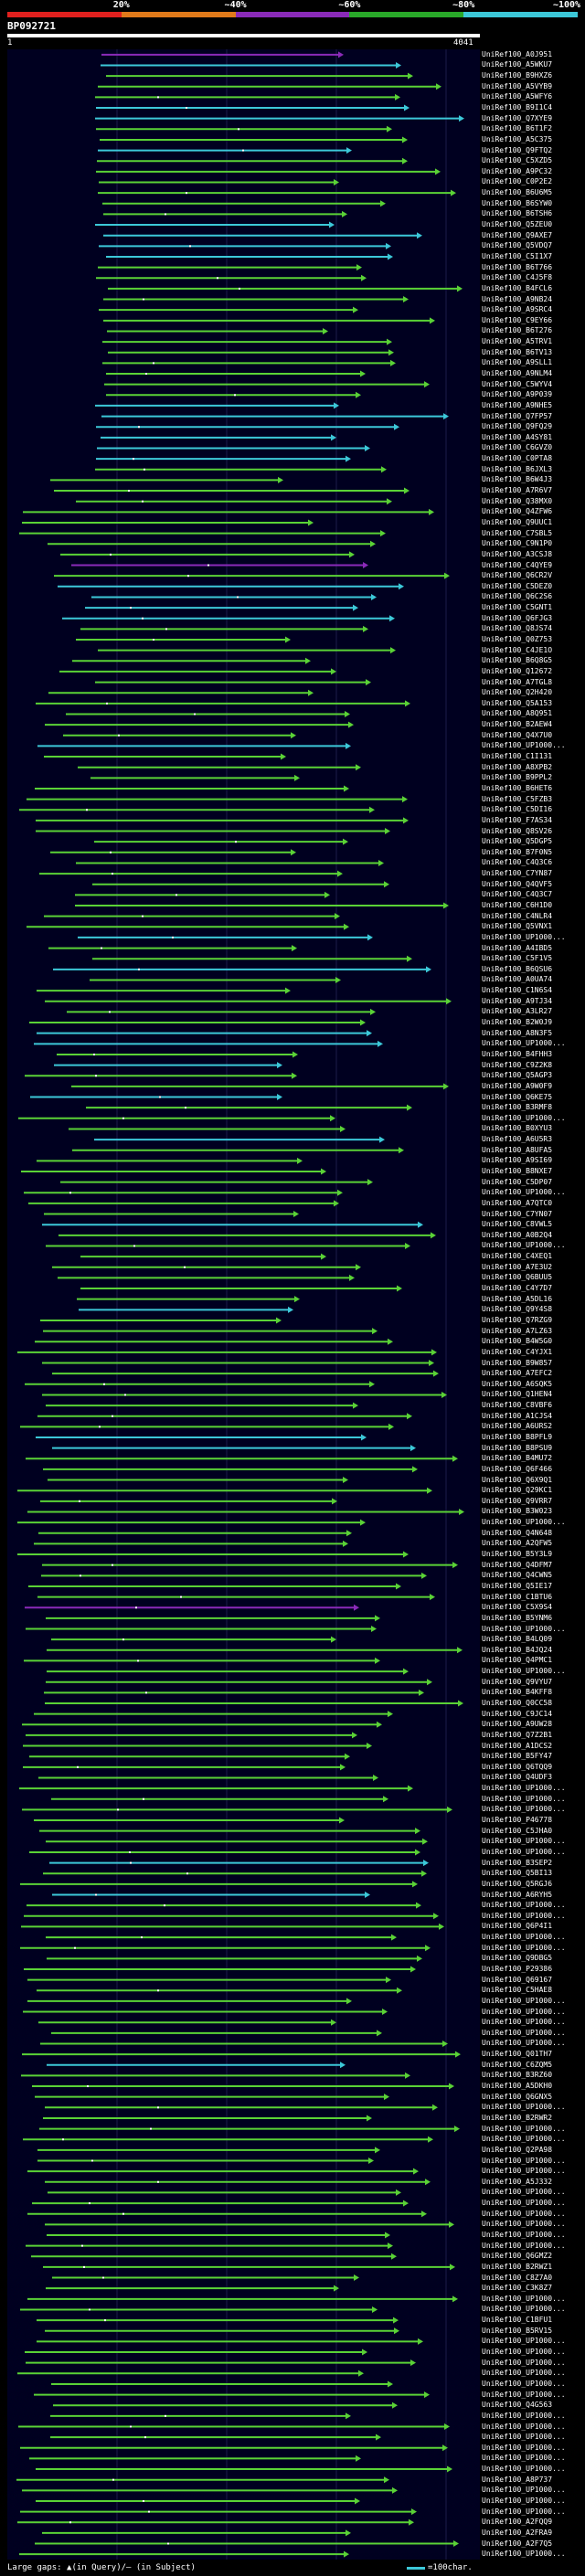 The width and height of the screenshot is (585, 2576). What do you see at coordinates (517, 2266) in the screenshot?
I see `hit-label: UniRef100_B2RWZ1` at bounding box center [517, 2266].